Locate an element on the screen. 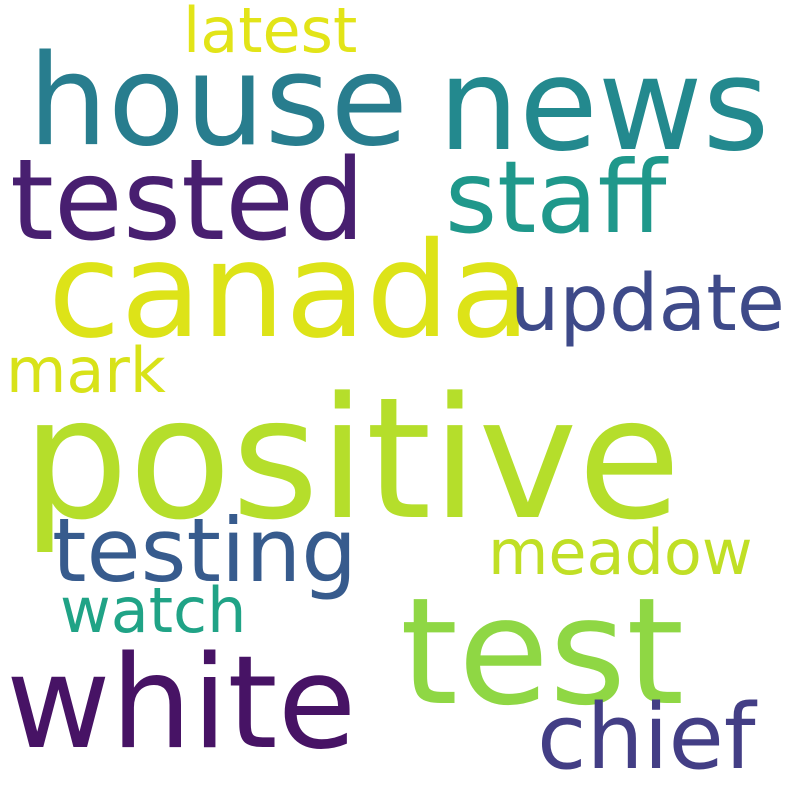 The width and height of the screenshot is (800, 800). word-house: house is located at coordinates (218, 100).